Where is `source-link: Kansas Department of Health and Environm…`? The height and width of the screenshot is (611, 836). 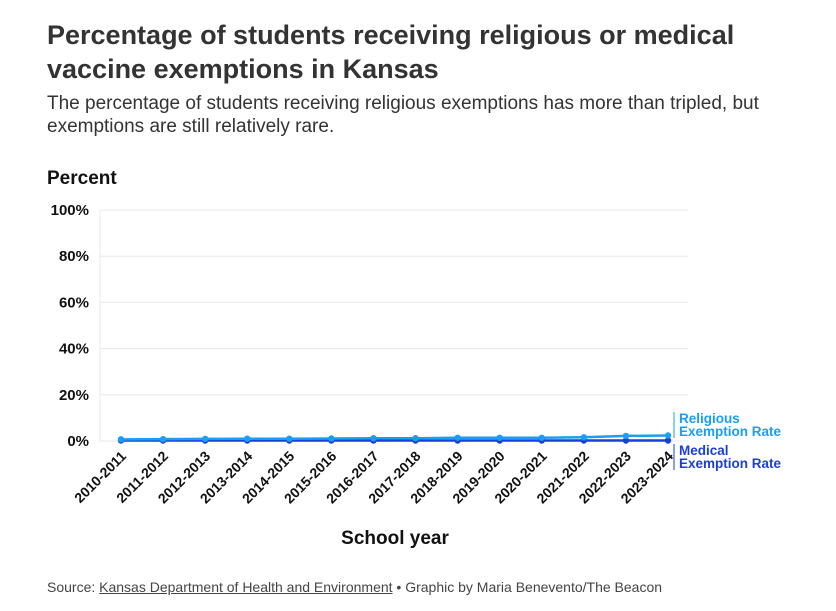 source-link: Kansas Department of Health and Environm… is located at coordinates (246, 587).